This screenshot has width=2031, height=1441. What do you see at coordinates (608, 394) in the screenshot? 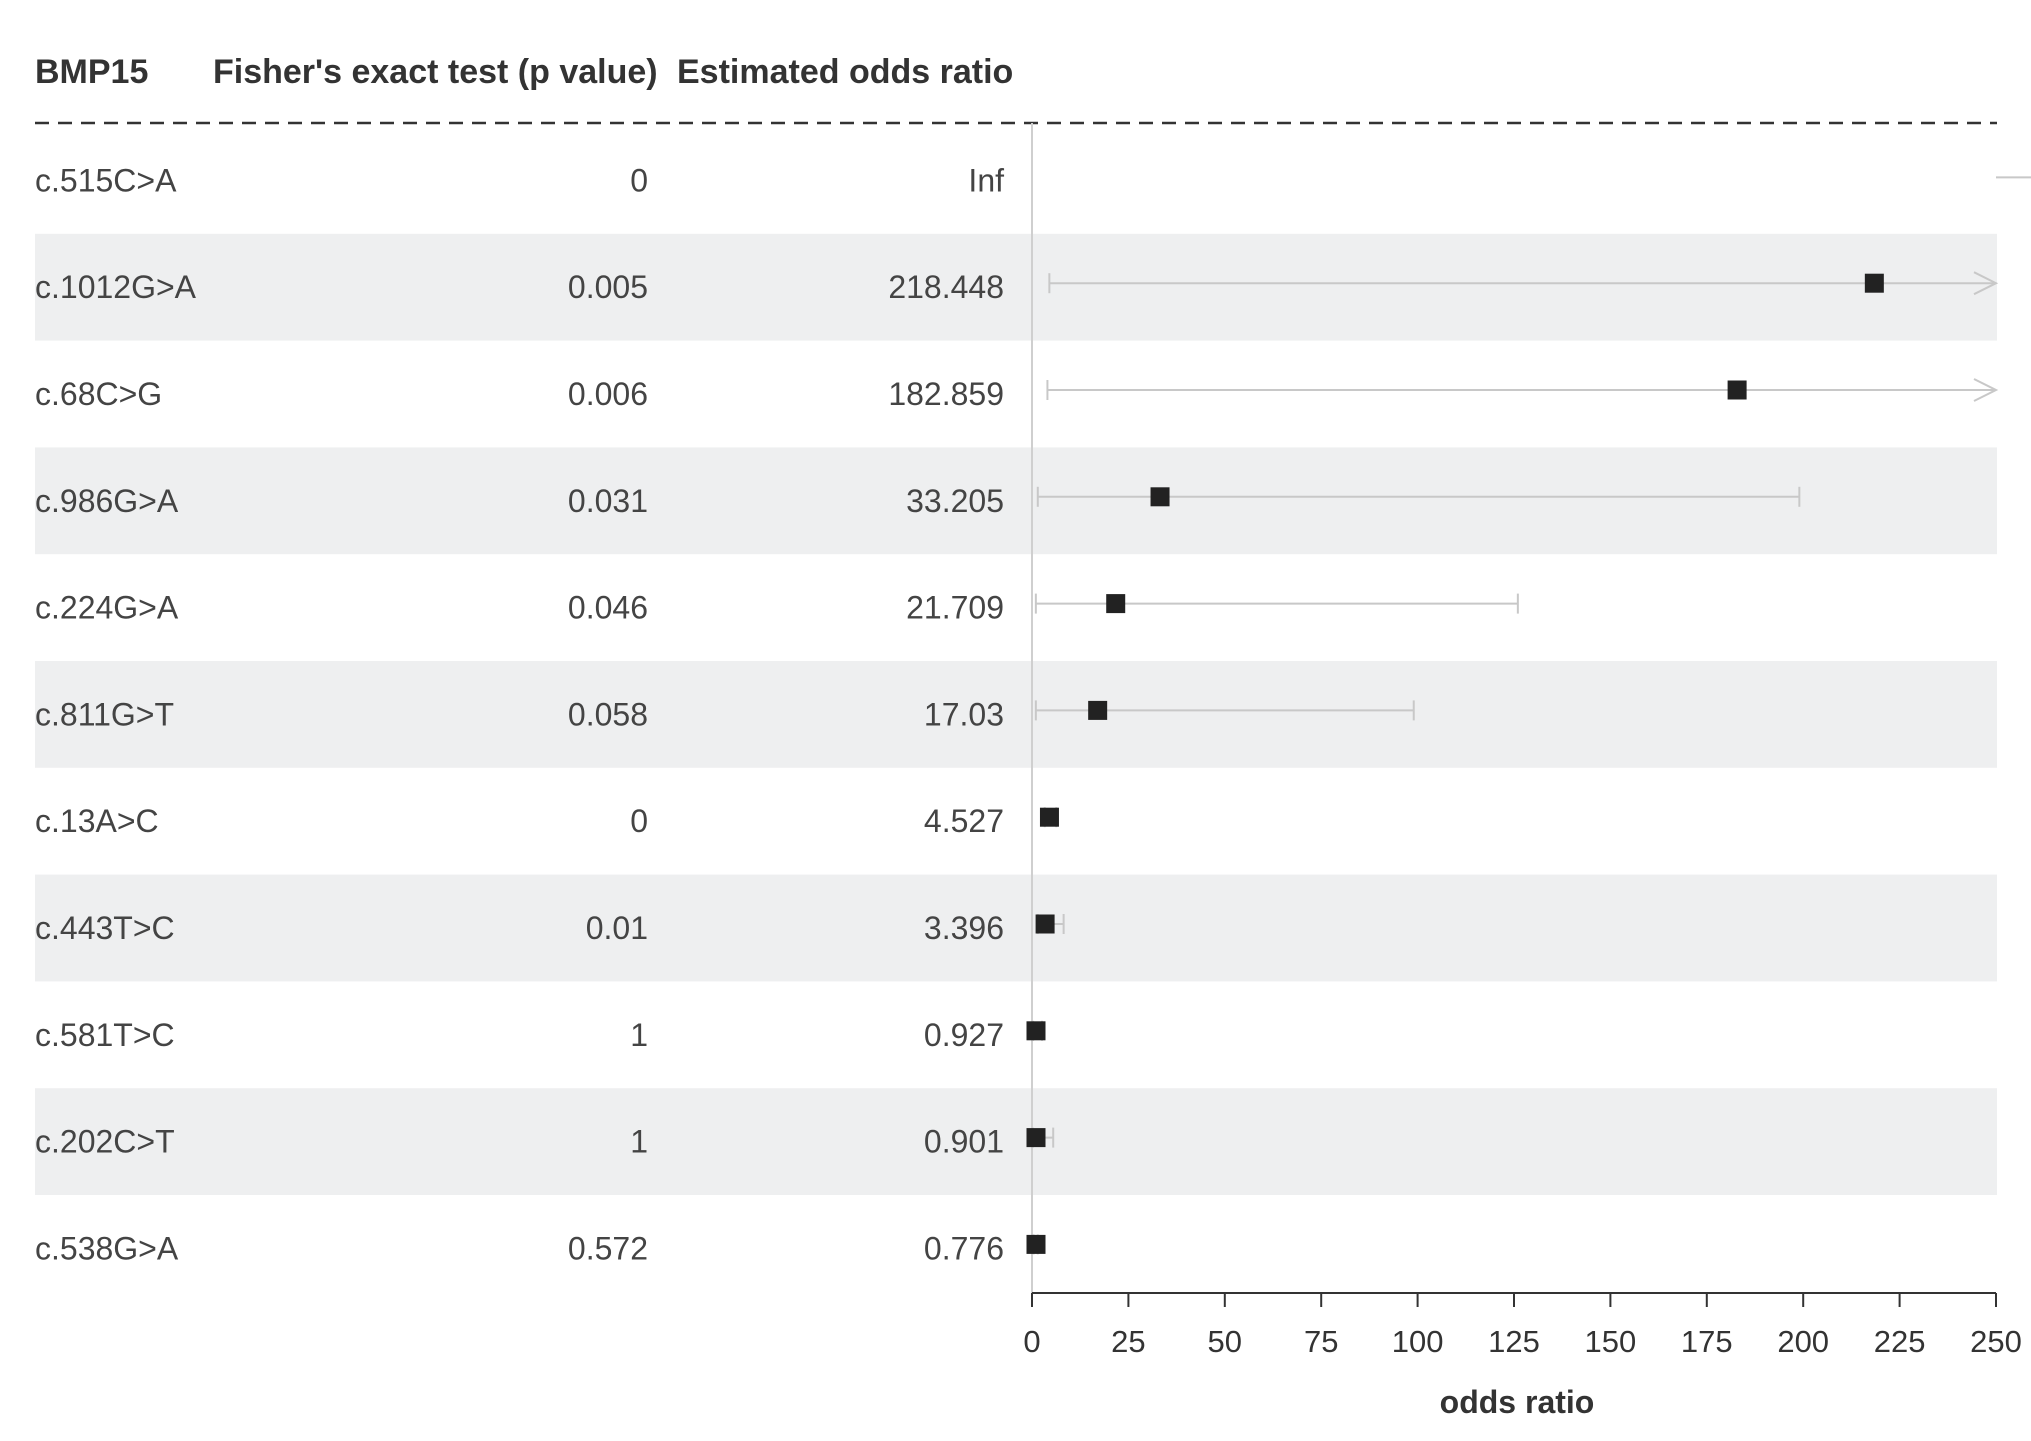
I see `row-p-value: 0.006` at bounding box center [608, 394].